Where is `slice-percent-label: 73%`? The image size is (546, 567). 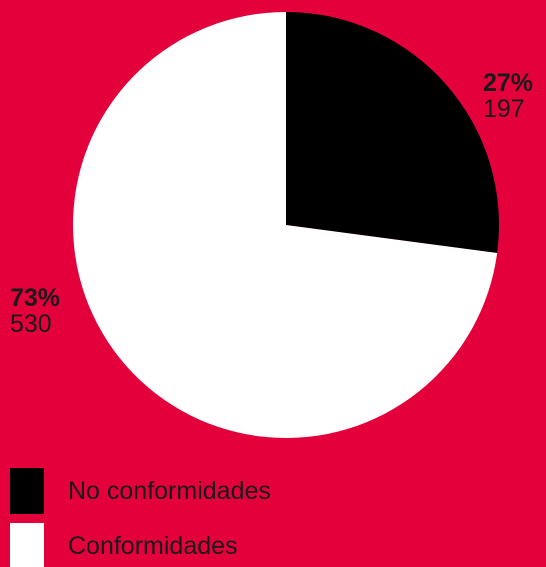
slice-percent-label: 73% is located at coordinates (35, 298).